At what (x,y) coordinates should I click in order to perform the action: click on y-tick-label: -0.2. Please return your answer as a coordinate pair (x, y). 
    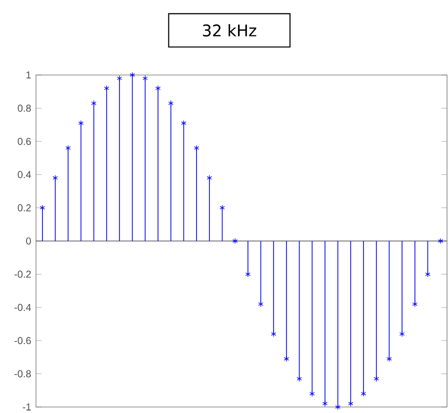
    Looking at the image, I should click on (22, 274).